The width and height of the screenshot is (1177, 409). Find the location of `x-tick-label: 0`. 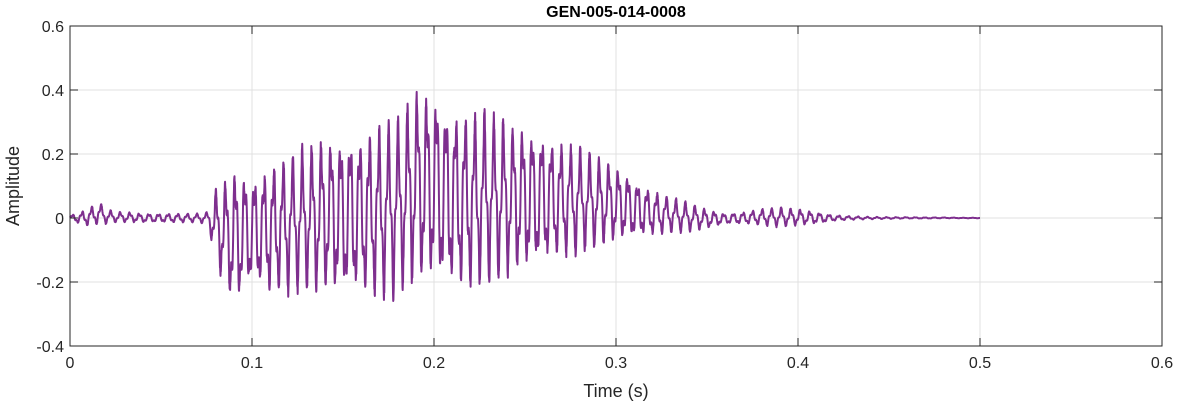

x-tick-label: 0 is located at coordinates (70, 363).